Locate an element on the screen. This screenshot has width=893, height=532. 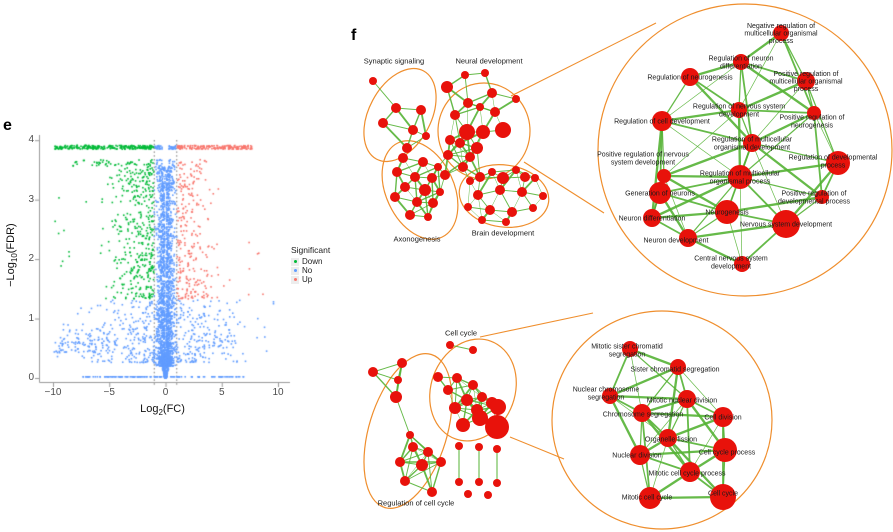
go-term-label: Cell division is located at coordinates (722, 417).